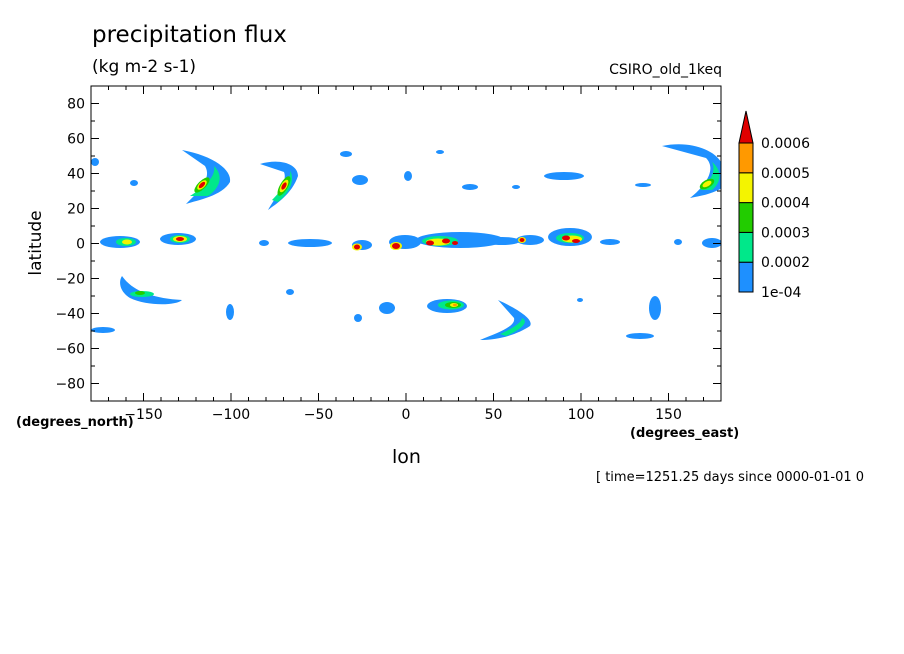  I want to click on colorbar-label: 0.0002, so click(785, 263).